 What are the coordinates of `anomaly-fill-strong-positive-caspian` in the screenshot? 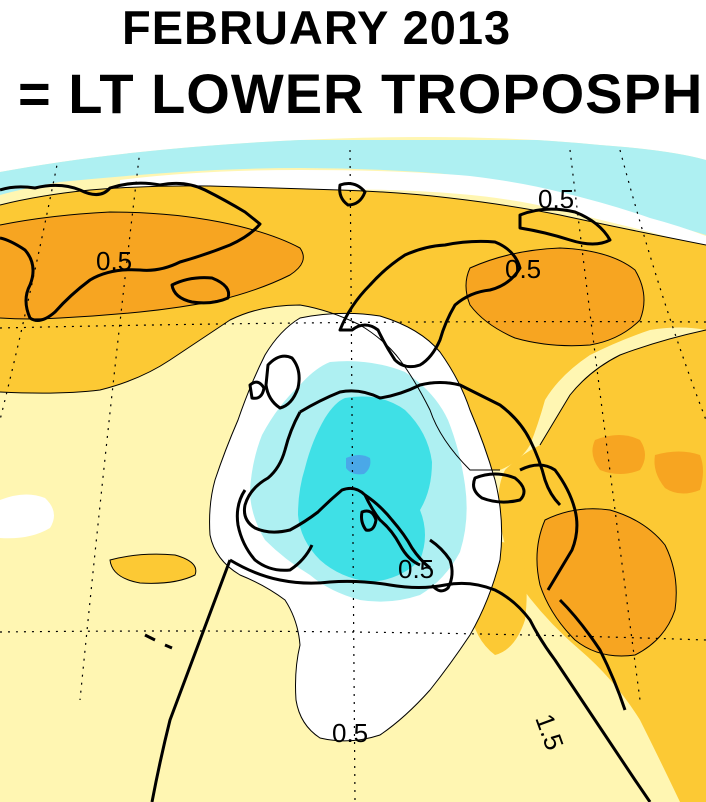 It's located at (618, 454).